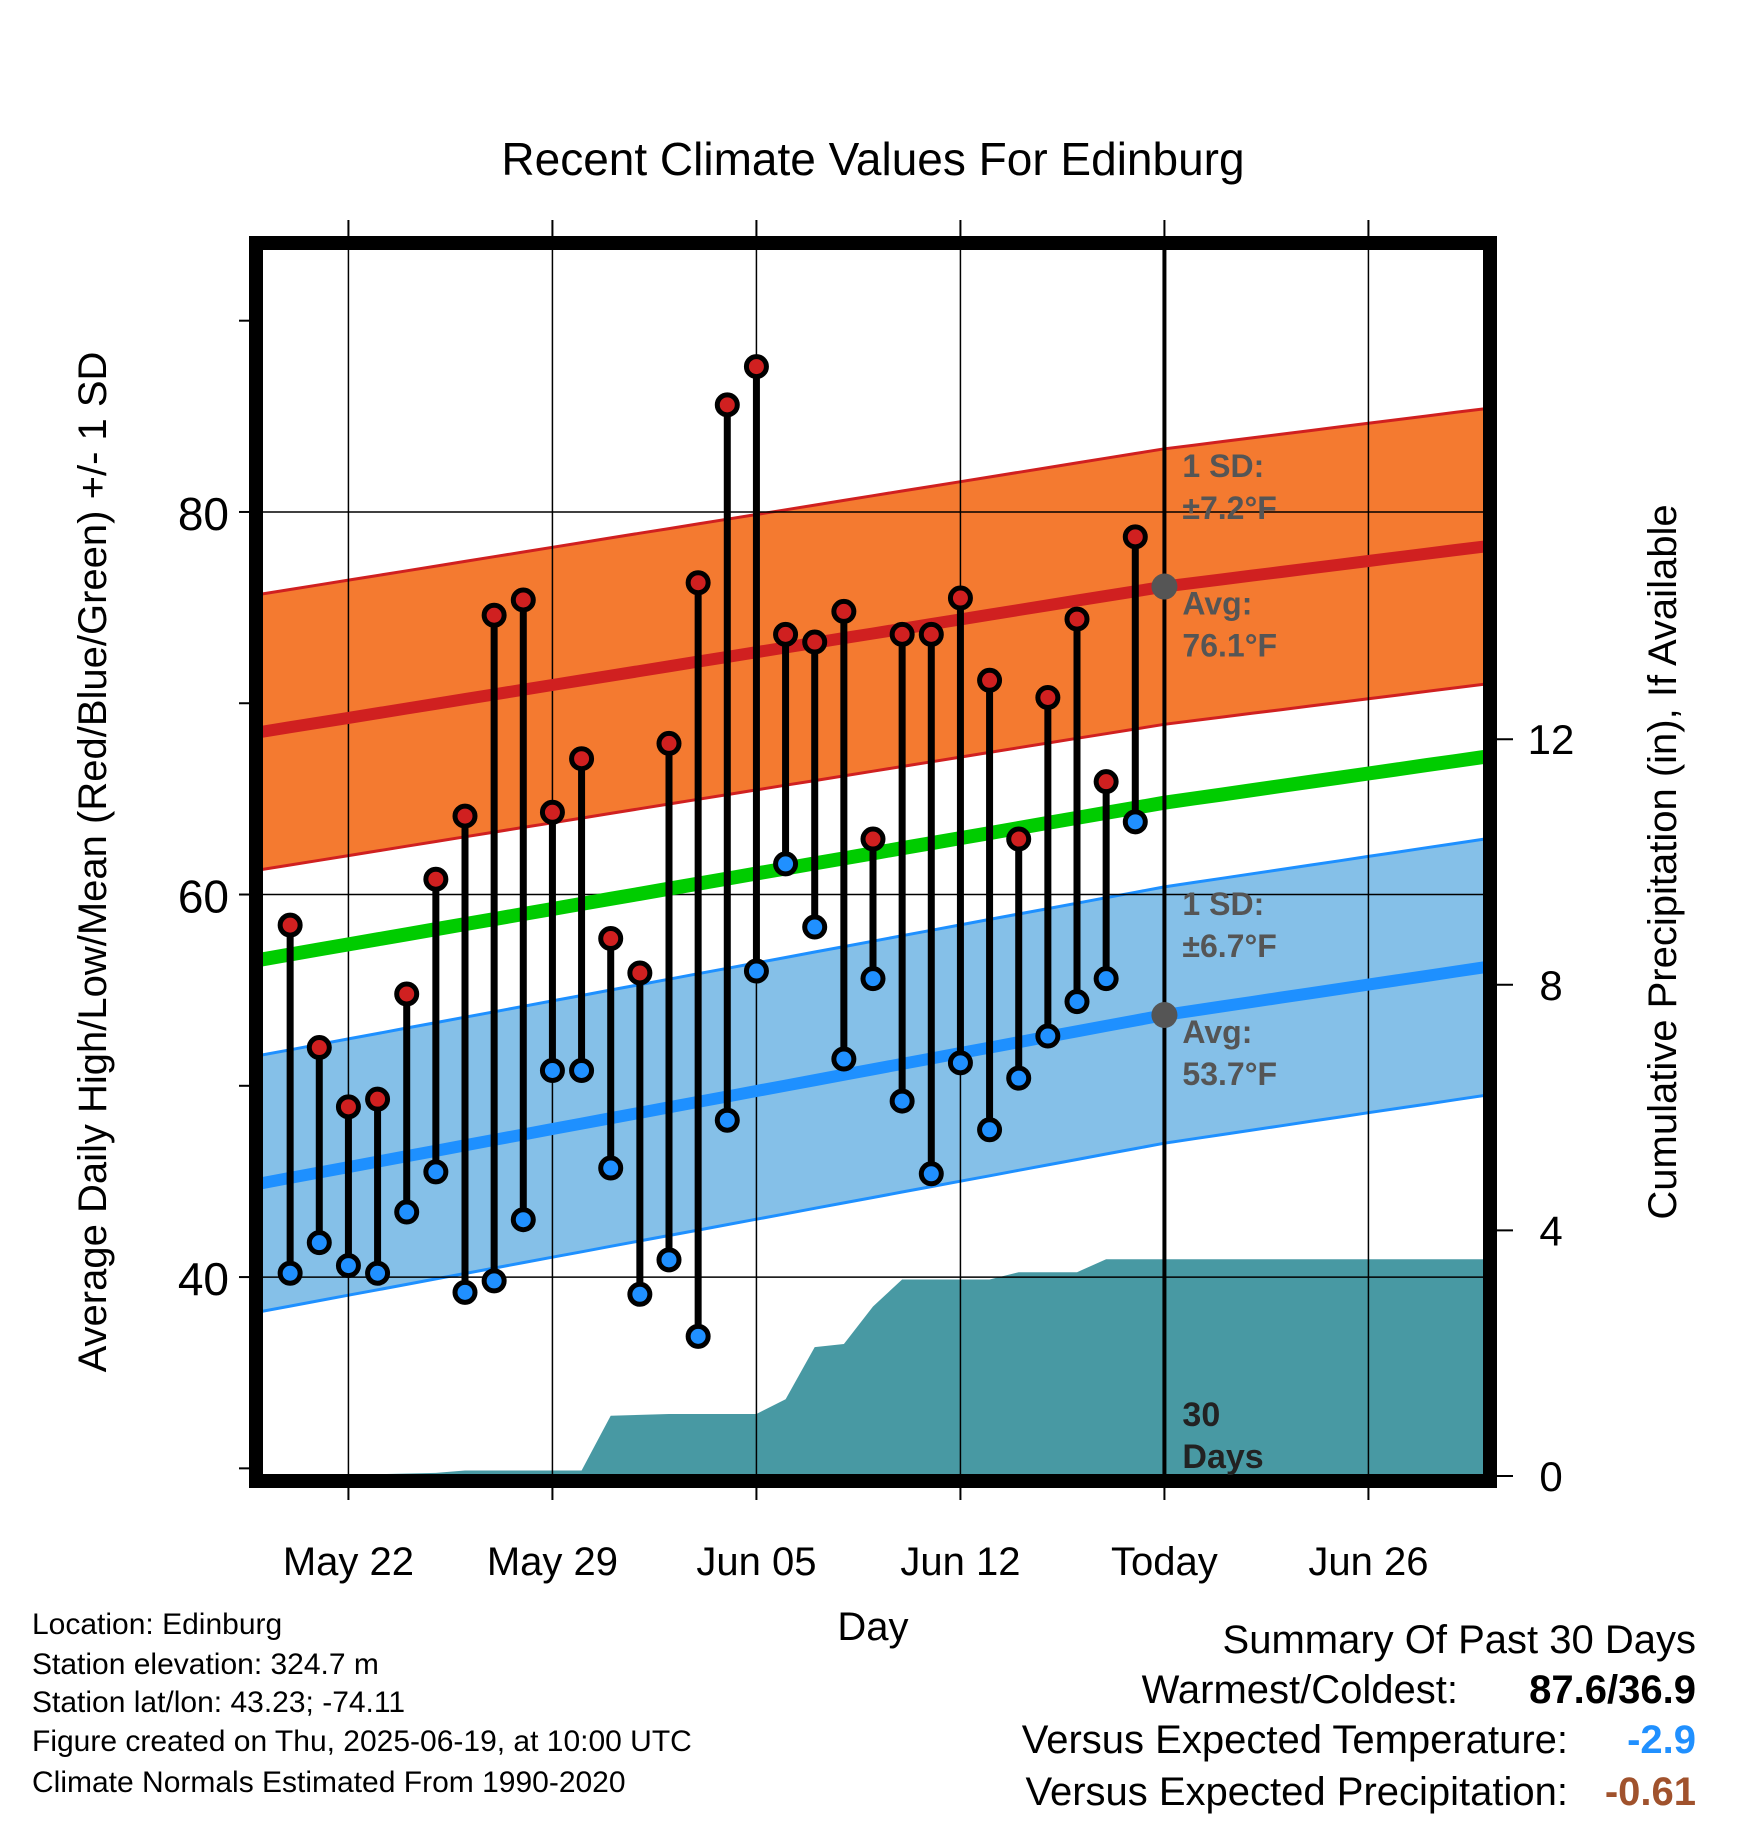 The width and height of the screenshot is (1748, 1828). I want to click on y-tick-label: 80, so click(203, 514).